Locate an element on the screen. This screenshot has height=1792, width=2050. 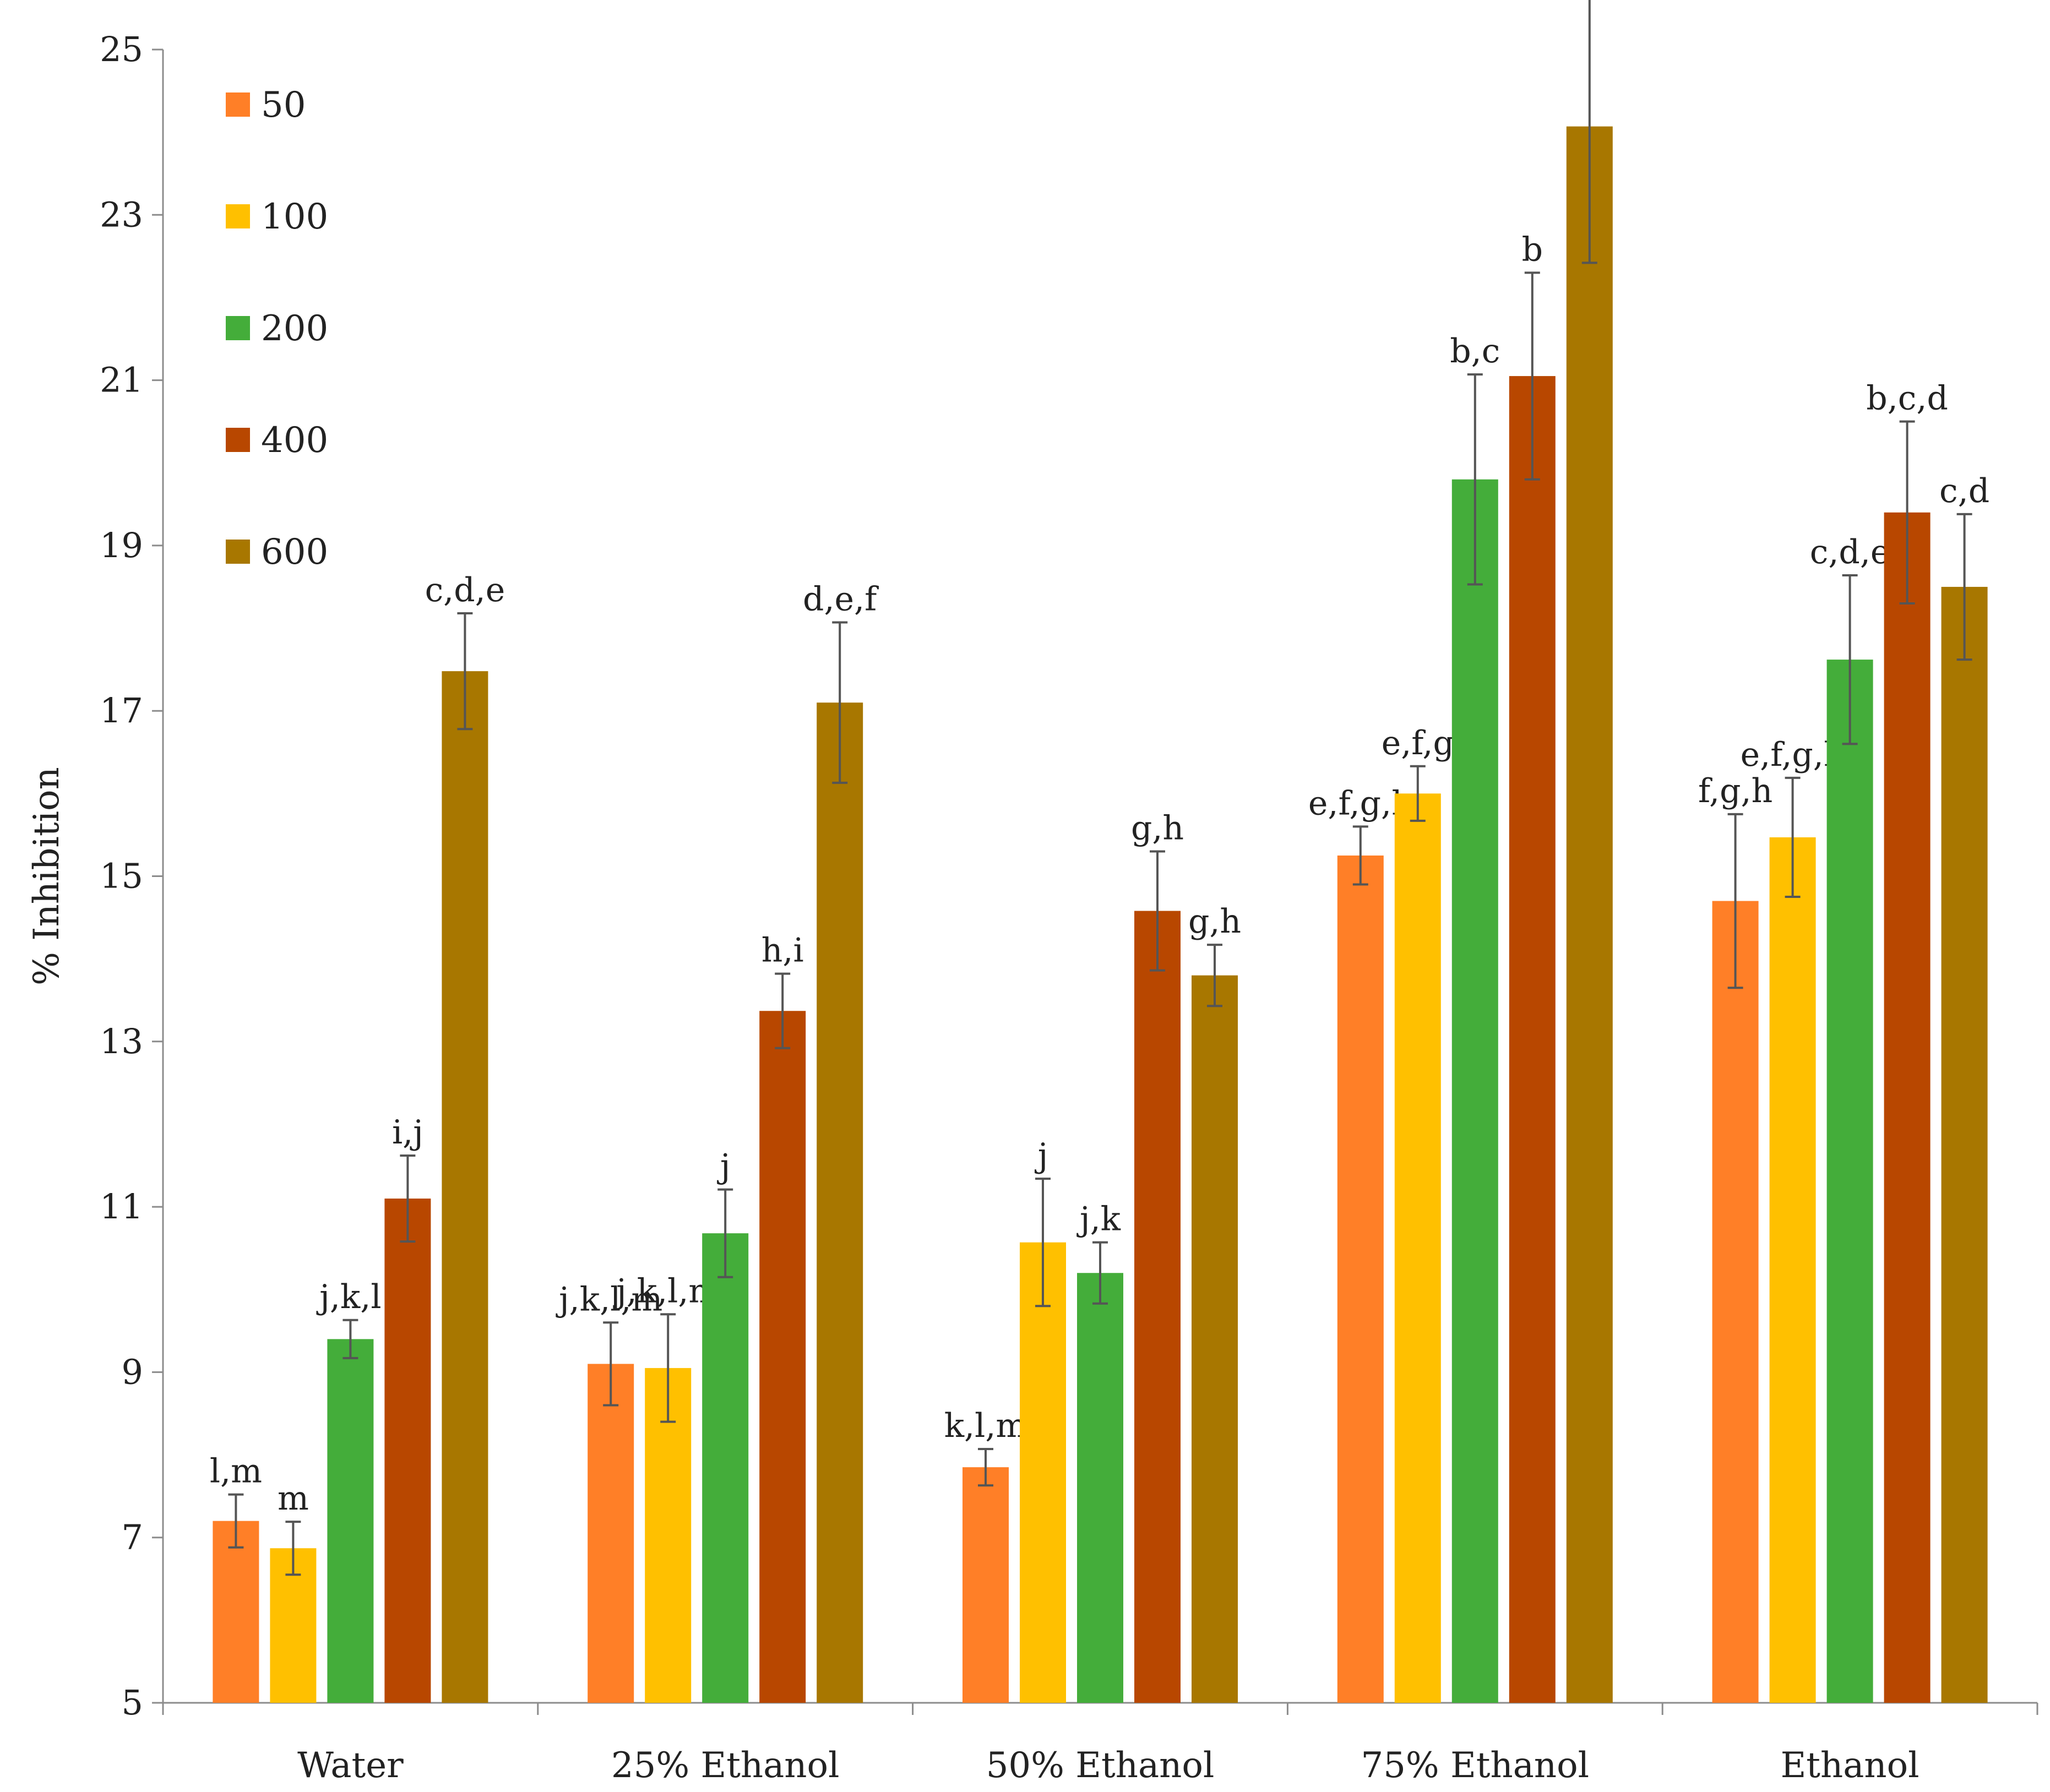
legend-label: 200 is located at coordinates (295, 328).